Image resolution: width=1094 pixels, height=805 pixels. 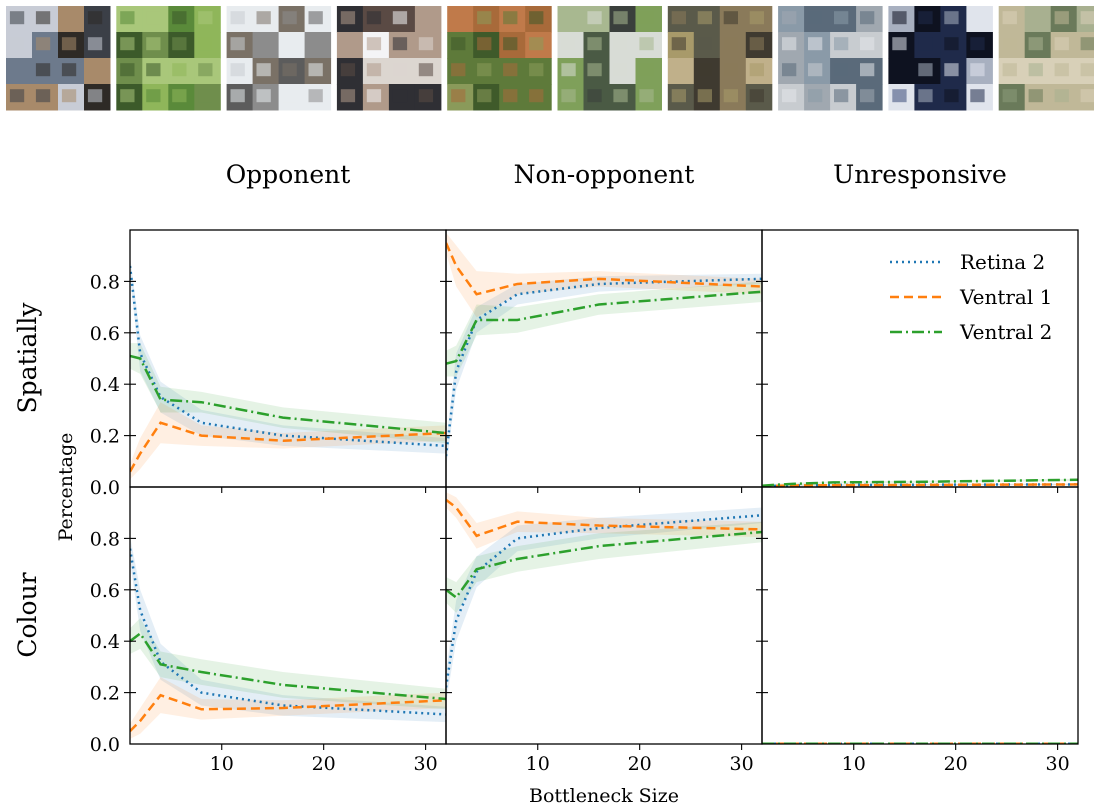 I want to click on legend-entry-ventral-2: Ventral 2, so click(x=971, y=332).